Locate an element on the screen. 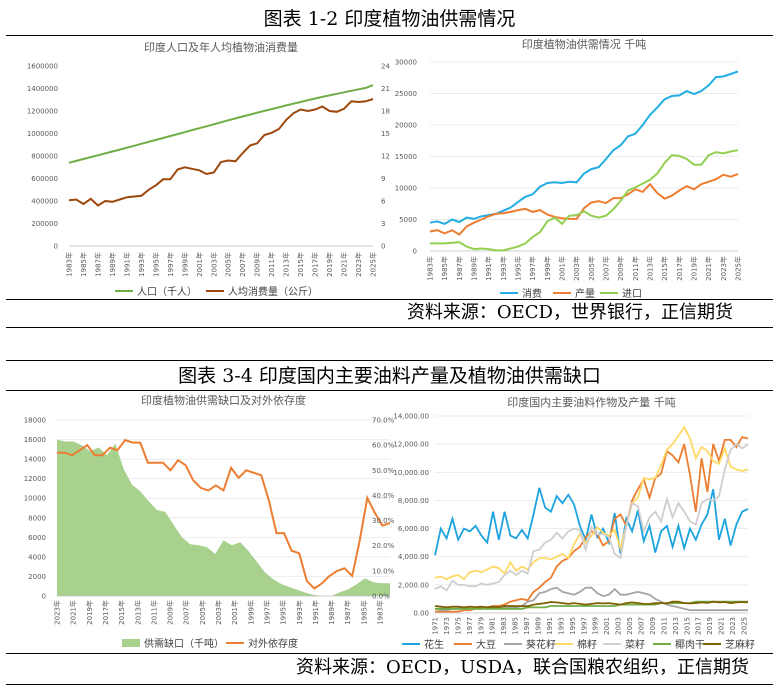  legend-oilseed-5: 椰肉干 is located at coordinates (679, 644).